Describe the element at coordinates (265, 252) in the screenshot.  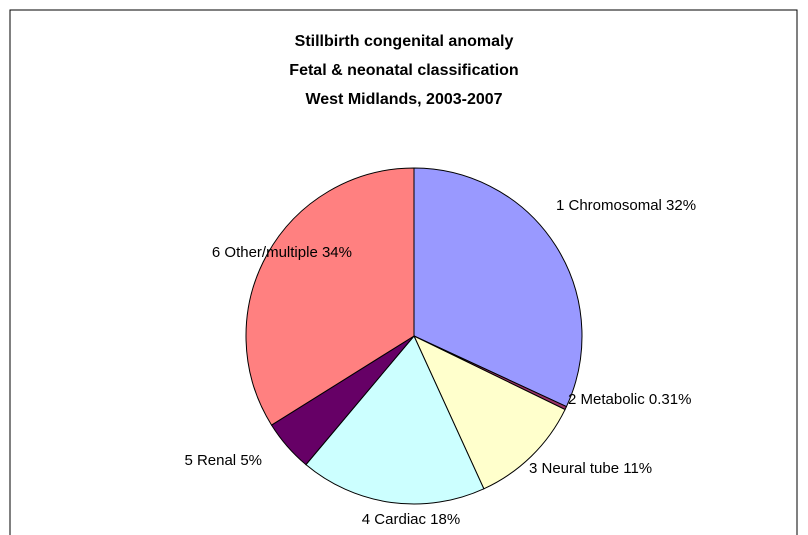
I see `slice-category: 6 Other/multiple` at that location.